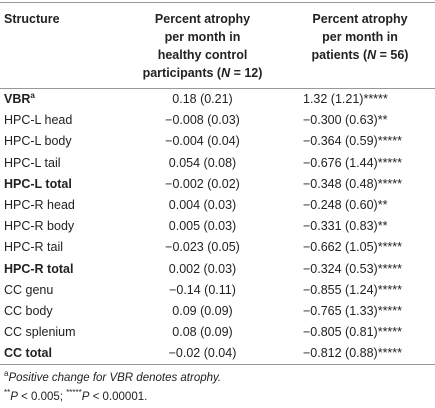 The image size is (435, 408). Describe the element at coordinates (39, 268) in the screenshot. I see `text: HPC-R total` at that location.